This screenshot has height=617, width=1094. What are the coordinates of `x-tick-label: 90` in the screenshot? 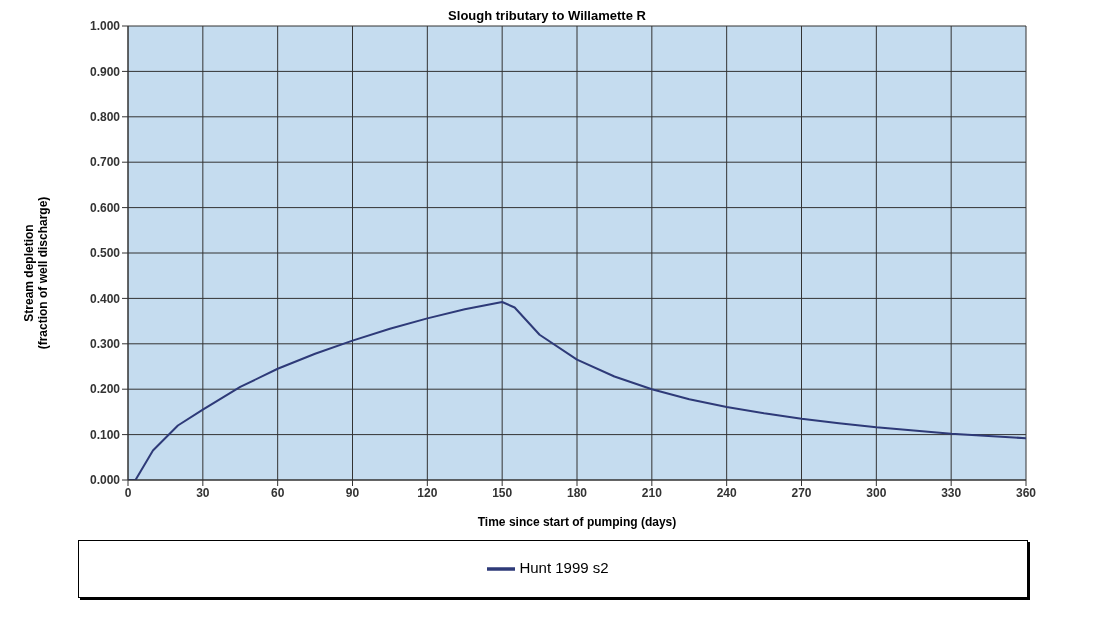 It's located at (352, 492).